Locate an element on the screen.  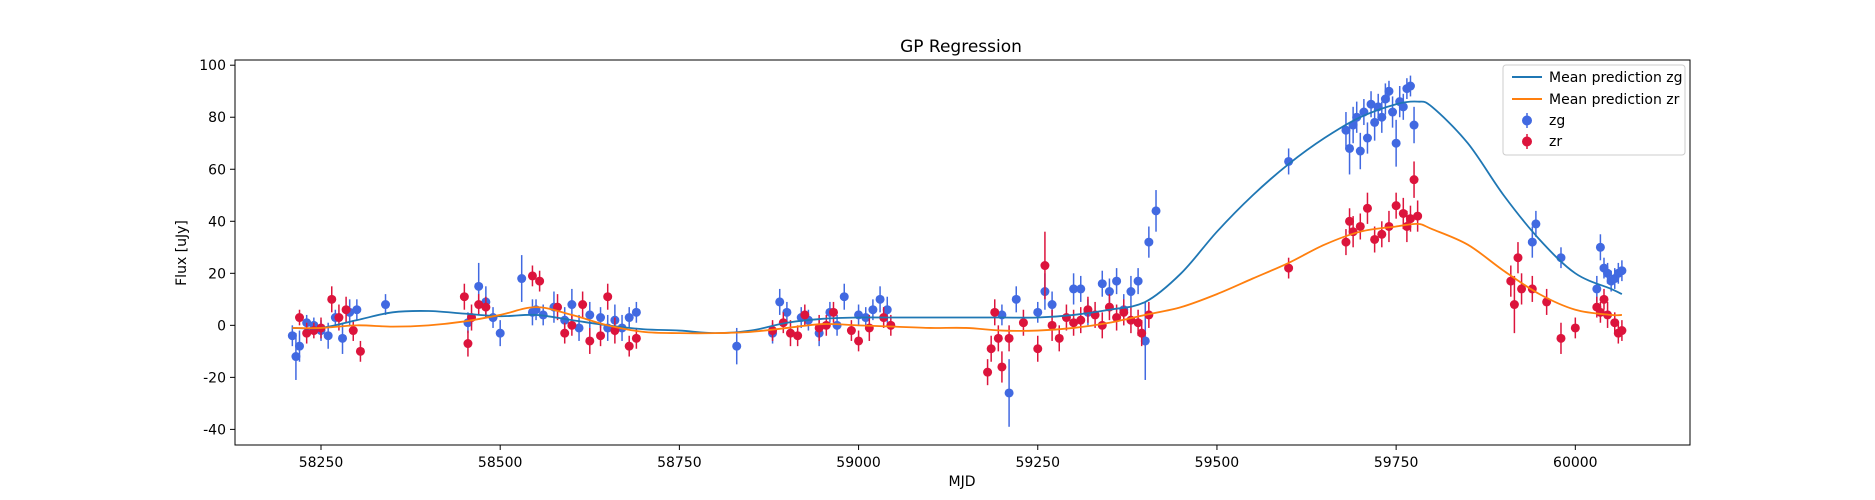
legend-label-zg: zg is located at coordinates (1557, 121).